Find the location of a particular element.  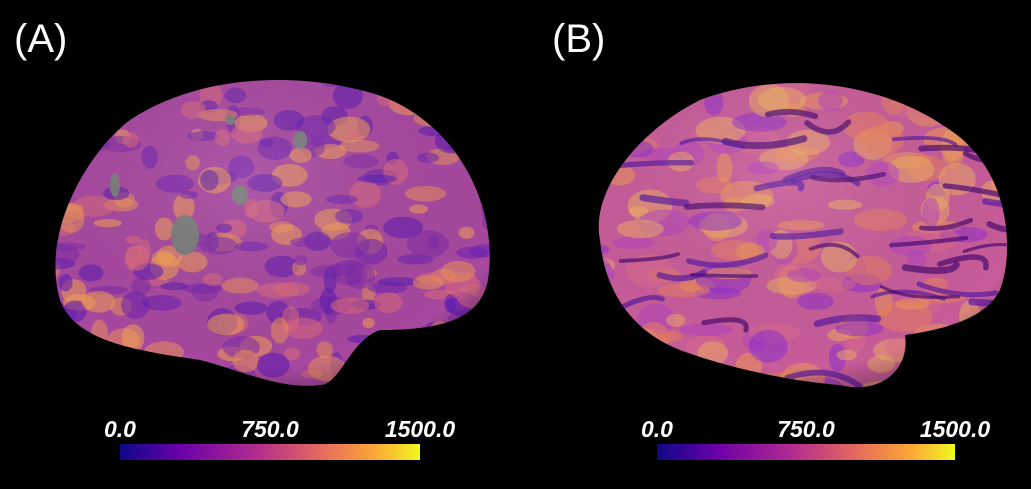

panel-label: (A) is located at coordinates (40, 39).